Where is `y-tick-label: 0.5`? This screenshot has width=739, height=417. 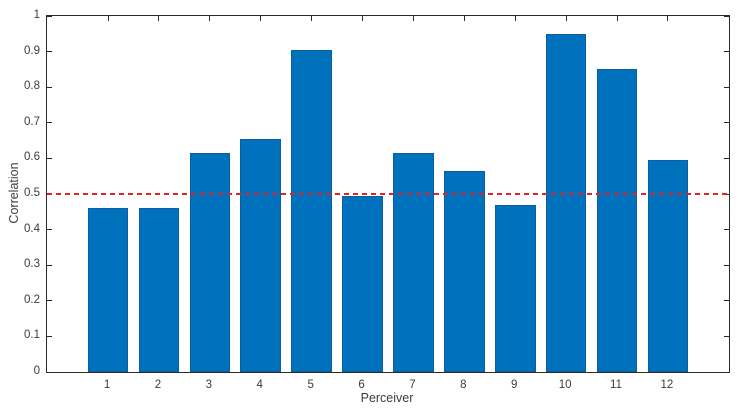 y-tick-label: 0.5 is located at coordinates (32, 193).